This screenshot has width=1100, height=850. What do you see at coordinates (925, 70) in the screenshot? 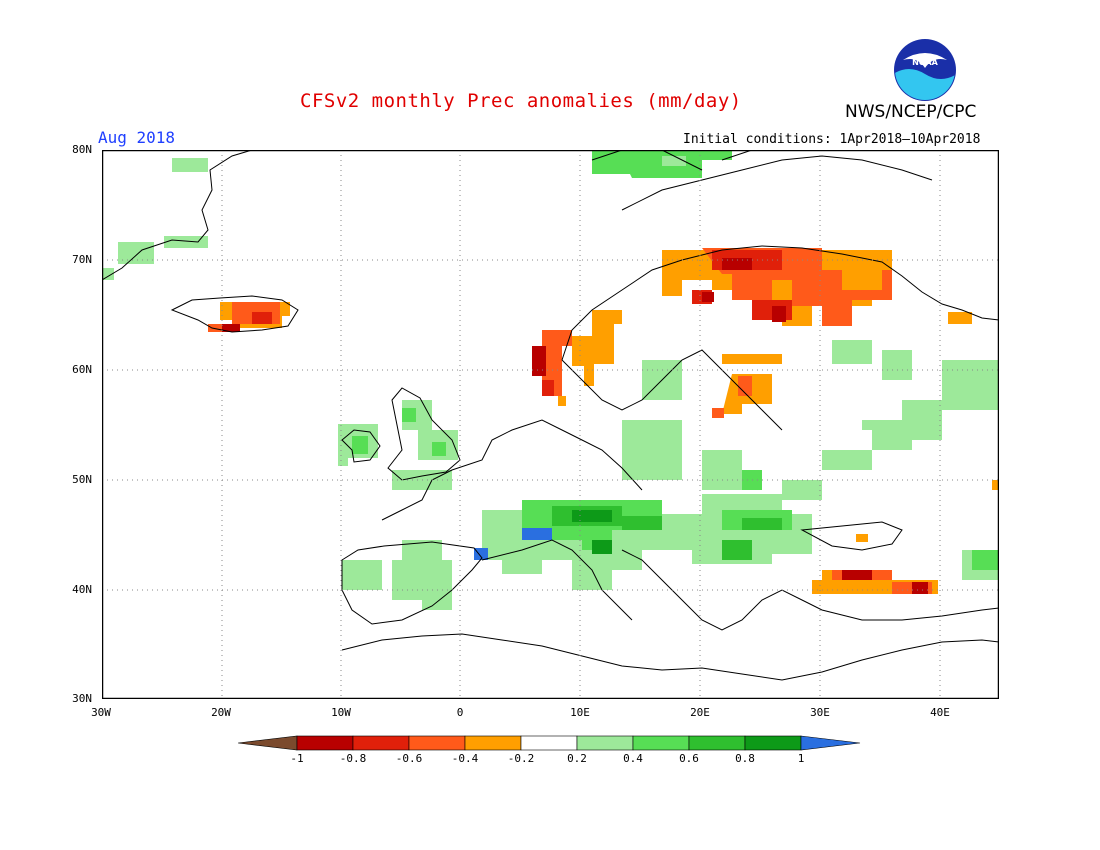
I see `noaa-logo: NOAA` at bounding box center [925, 70].